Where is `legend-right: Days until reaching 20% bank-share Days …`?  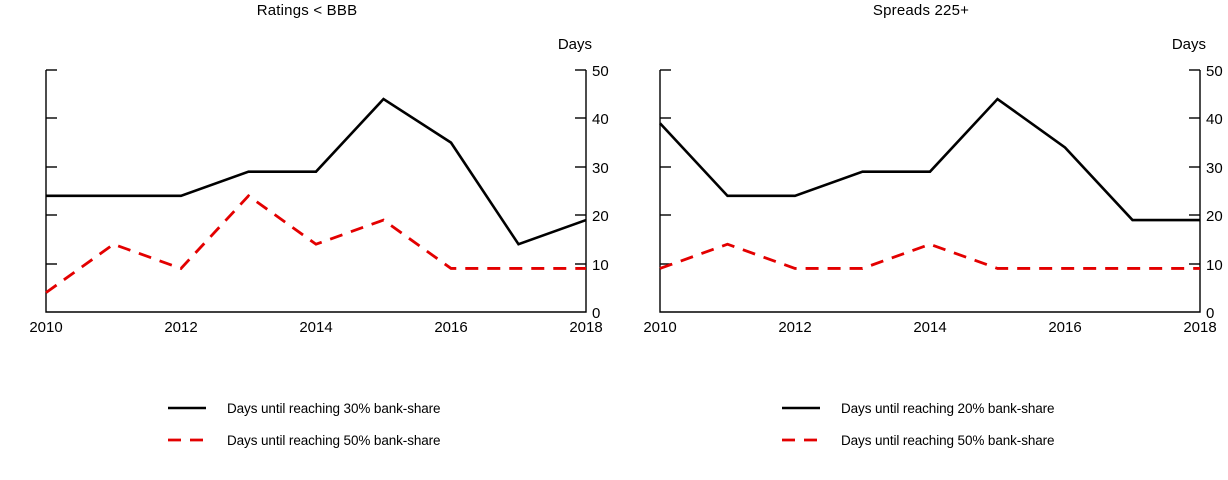
legend-right: Days until reaching 20% bank-share Days … is located at coordinates (921, 424).